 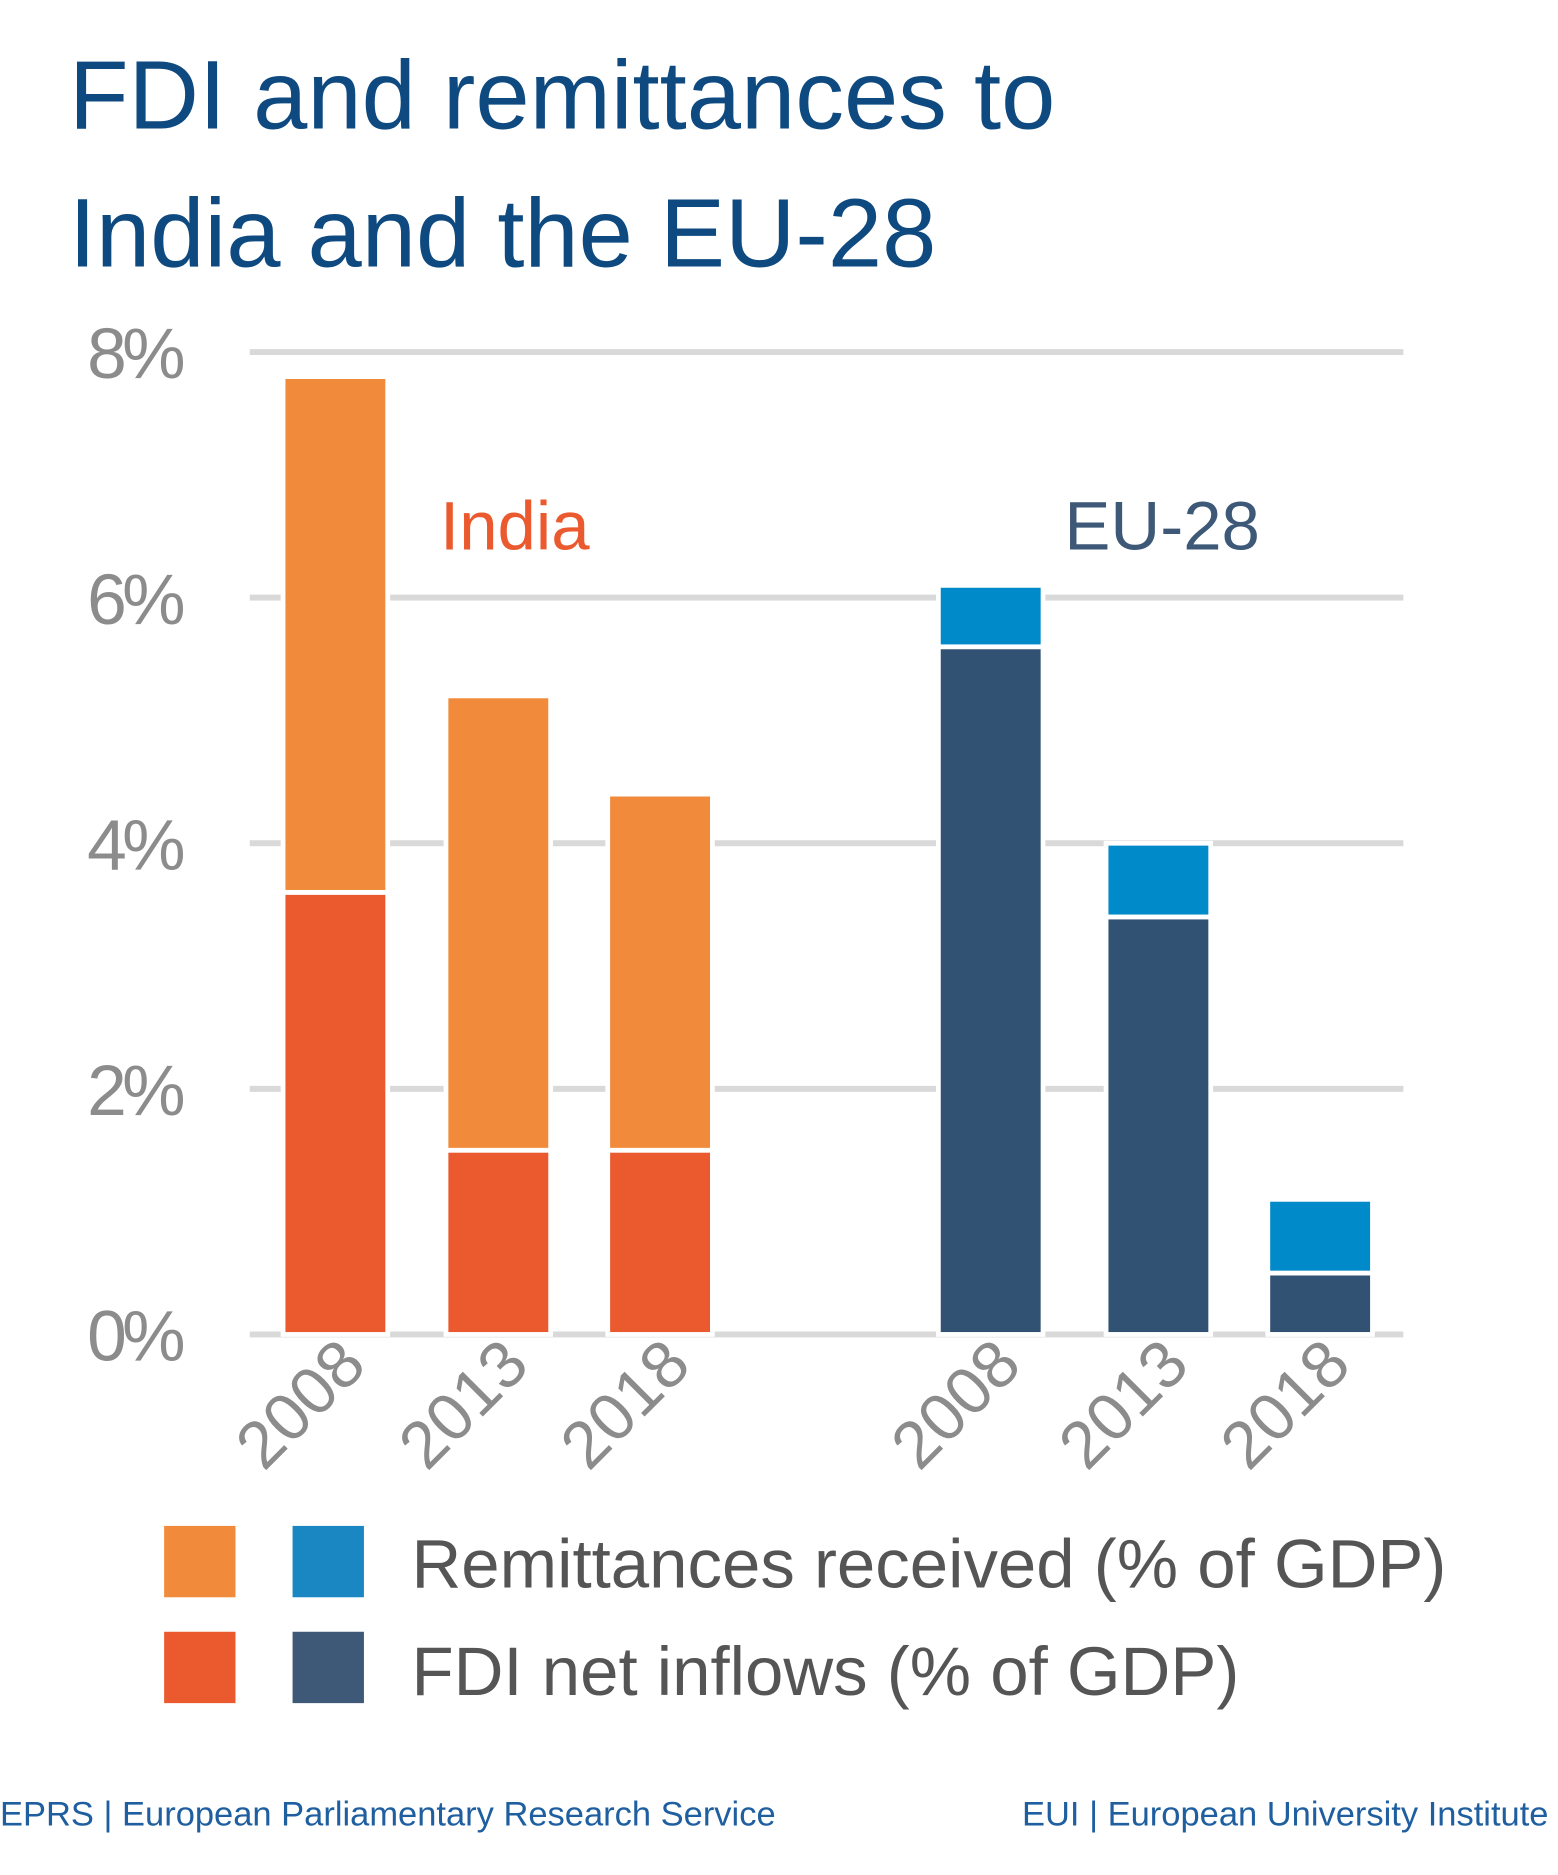 I want to click on y-tick-label: 6%, so click(x=135, y=600).